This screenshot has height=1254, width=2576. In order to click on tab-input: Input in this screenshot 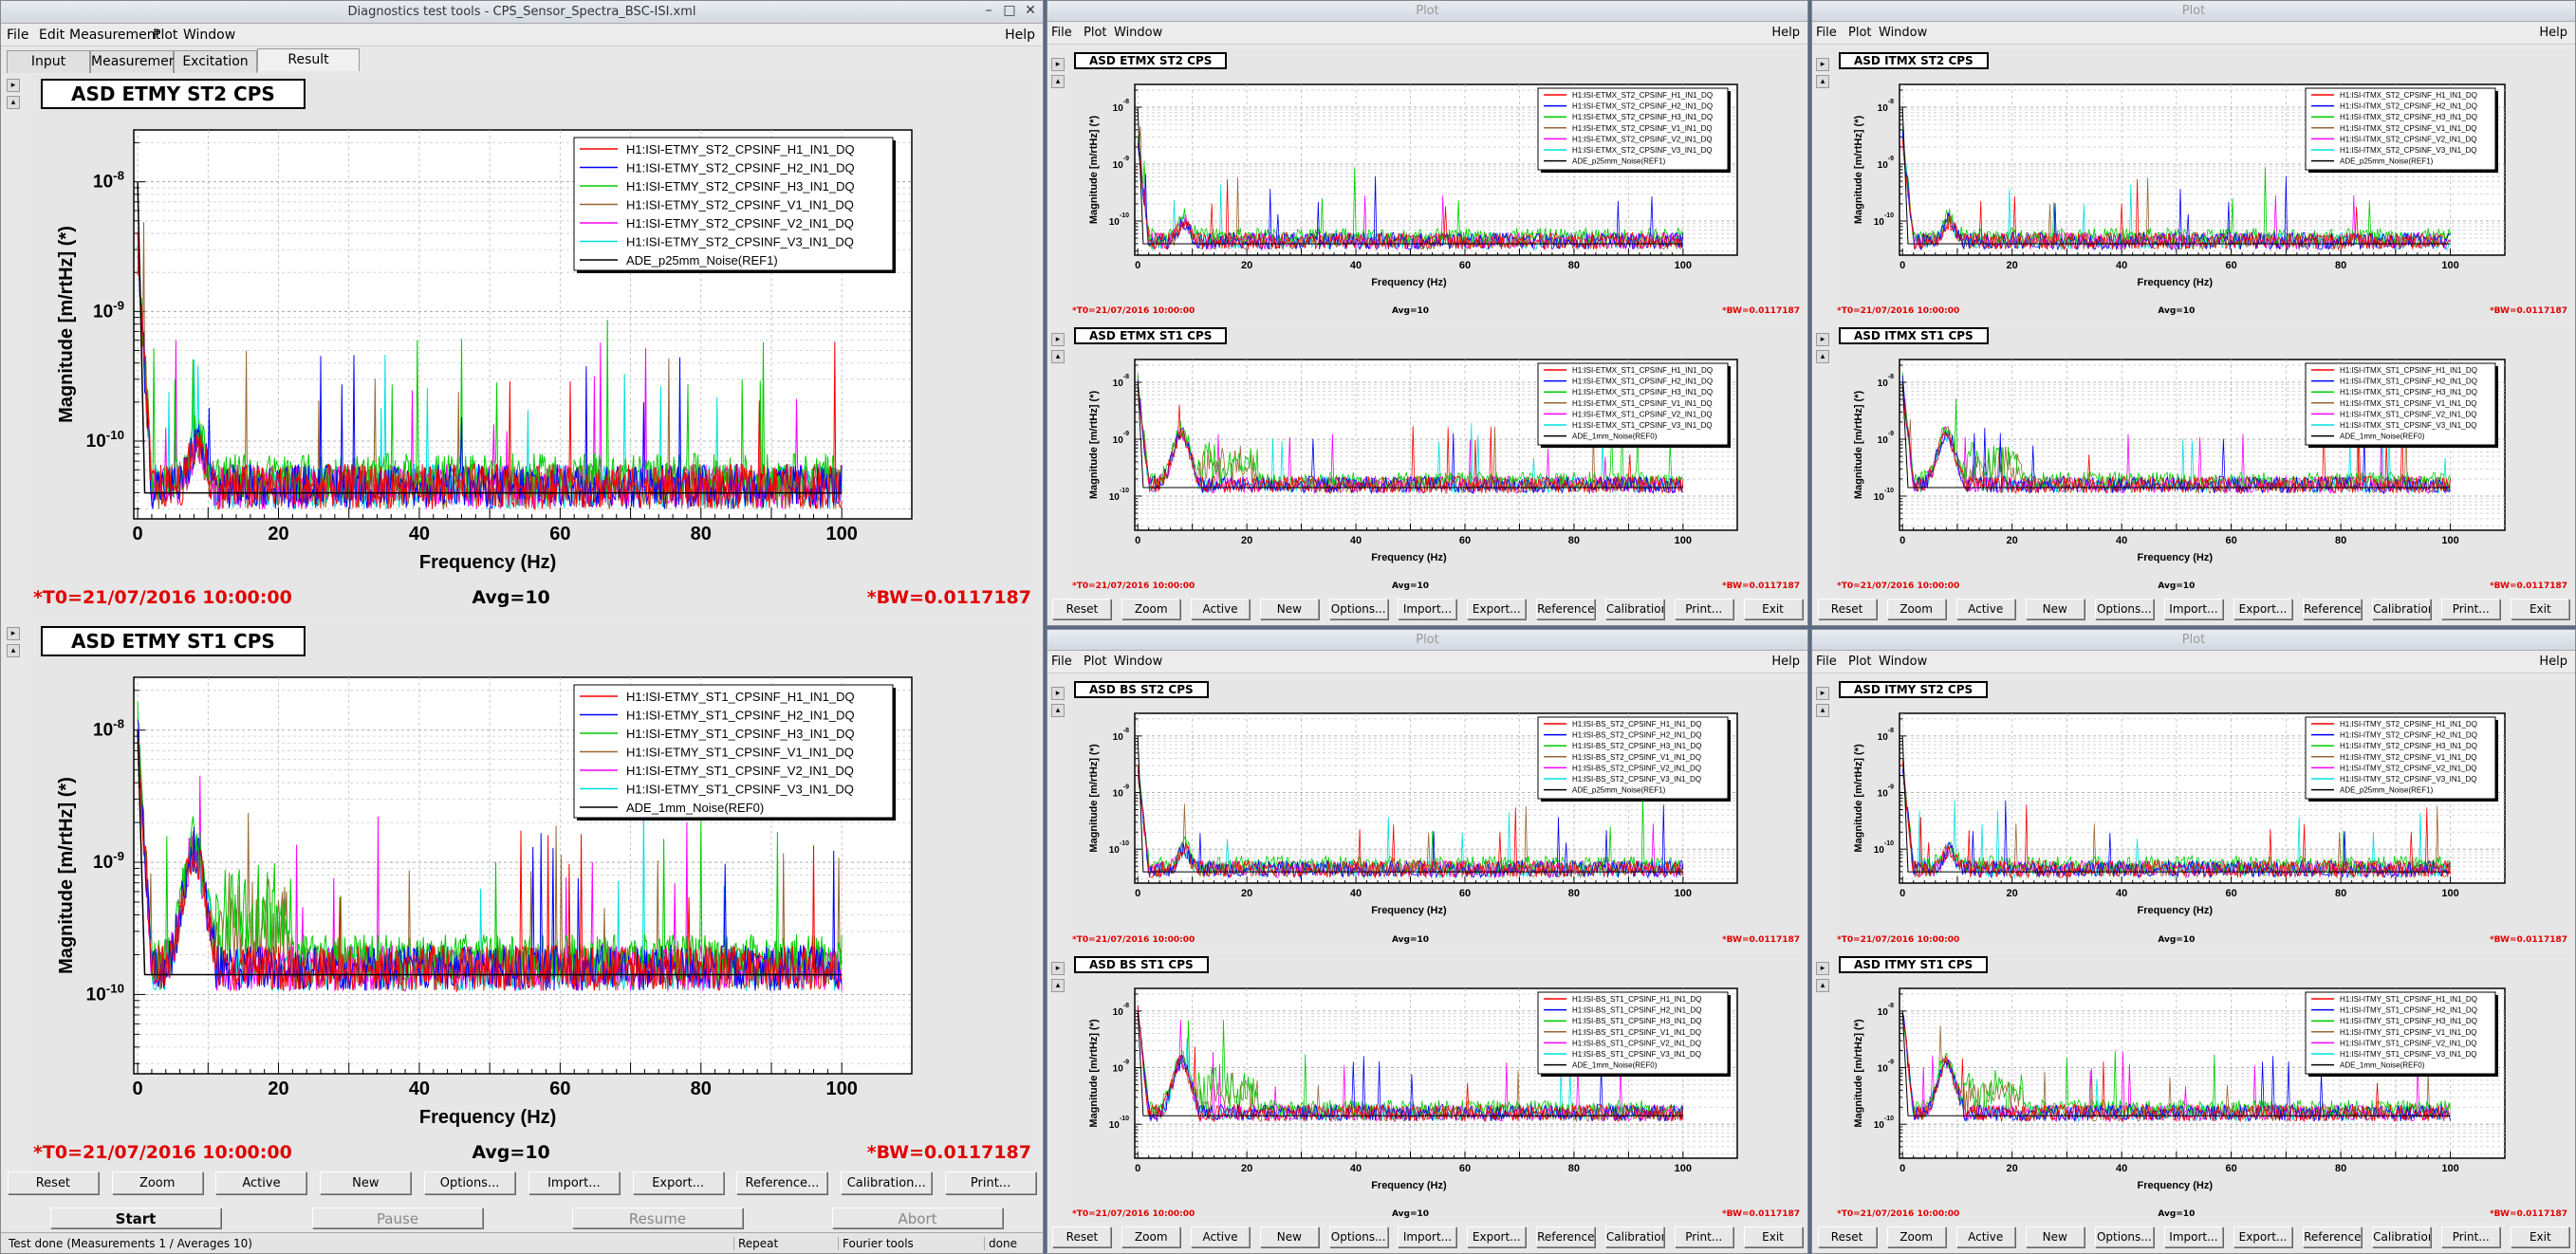, I will do `click(48, 61)`.